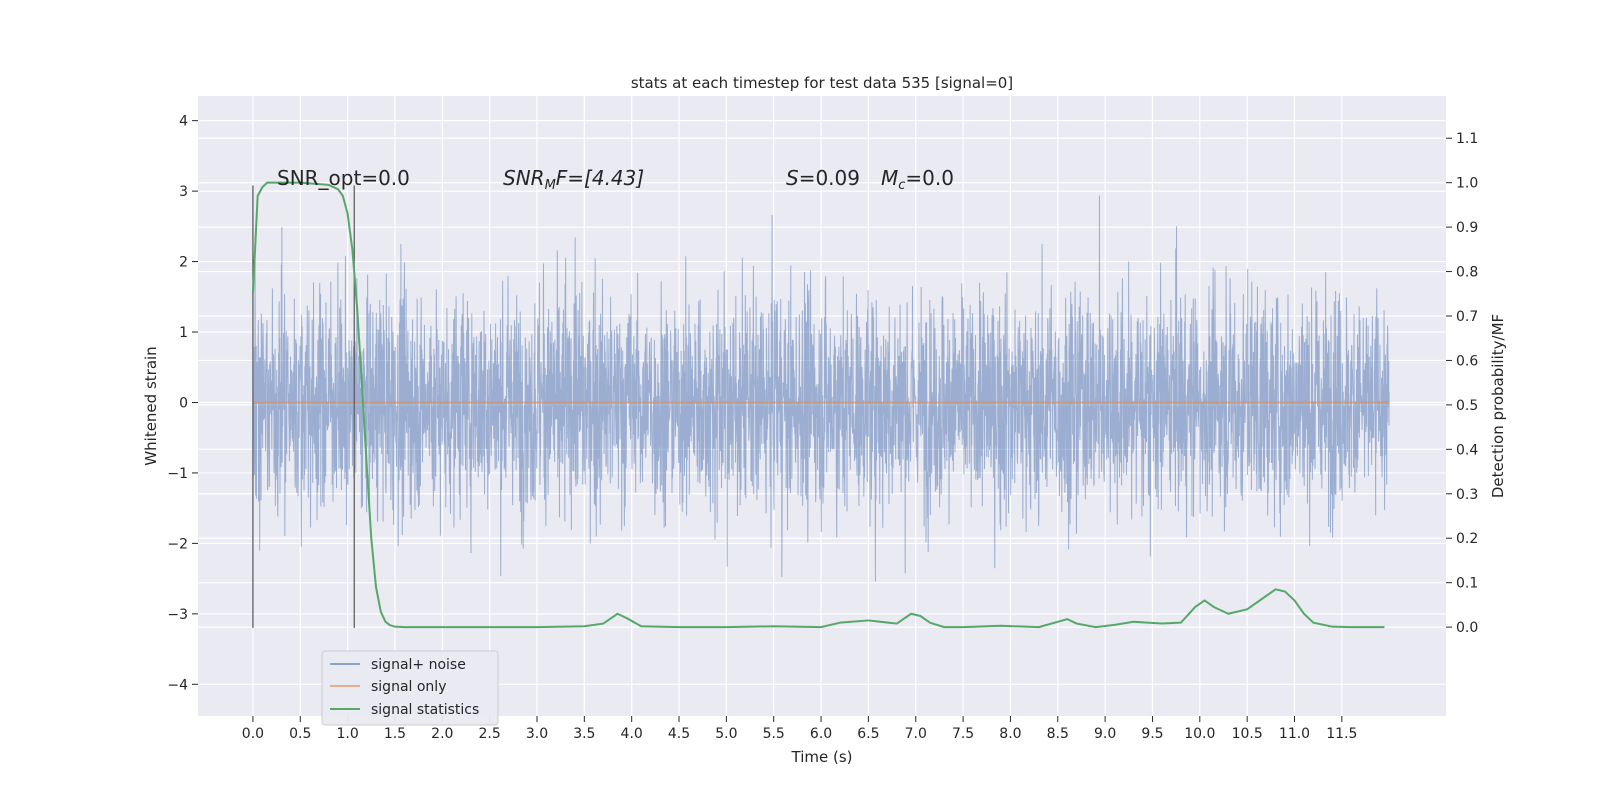  Describe the element at coordinates (1467, 495) in the screenshot. I see `right-y-tick-label: 0.3` at that location.